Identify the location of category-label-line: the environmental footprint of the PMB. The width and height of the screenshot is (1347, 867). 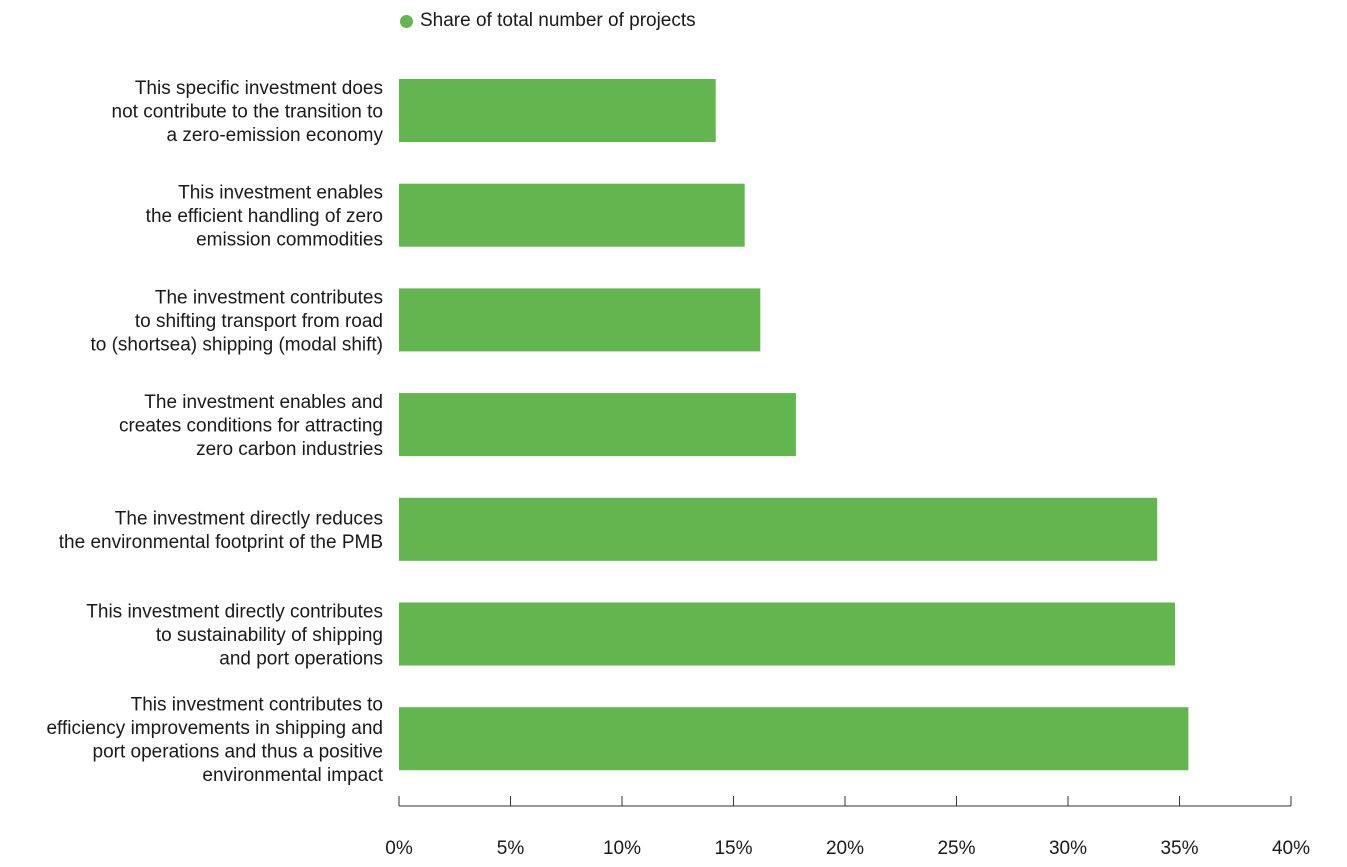
(221, 542).